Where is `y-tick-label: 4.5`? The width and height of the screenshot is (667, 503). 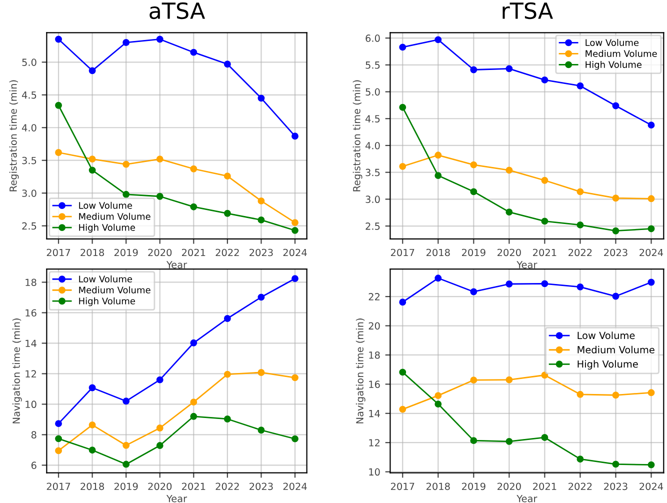 y-tick-label: 4.5 is located at coordinates (29, 95).